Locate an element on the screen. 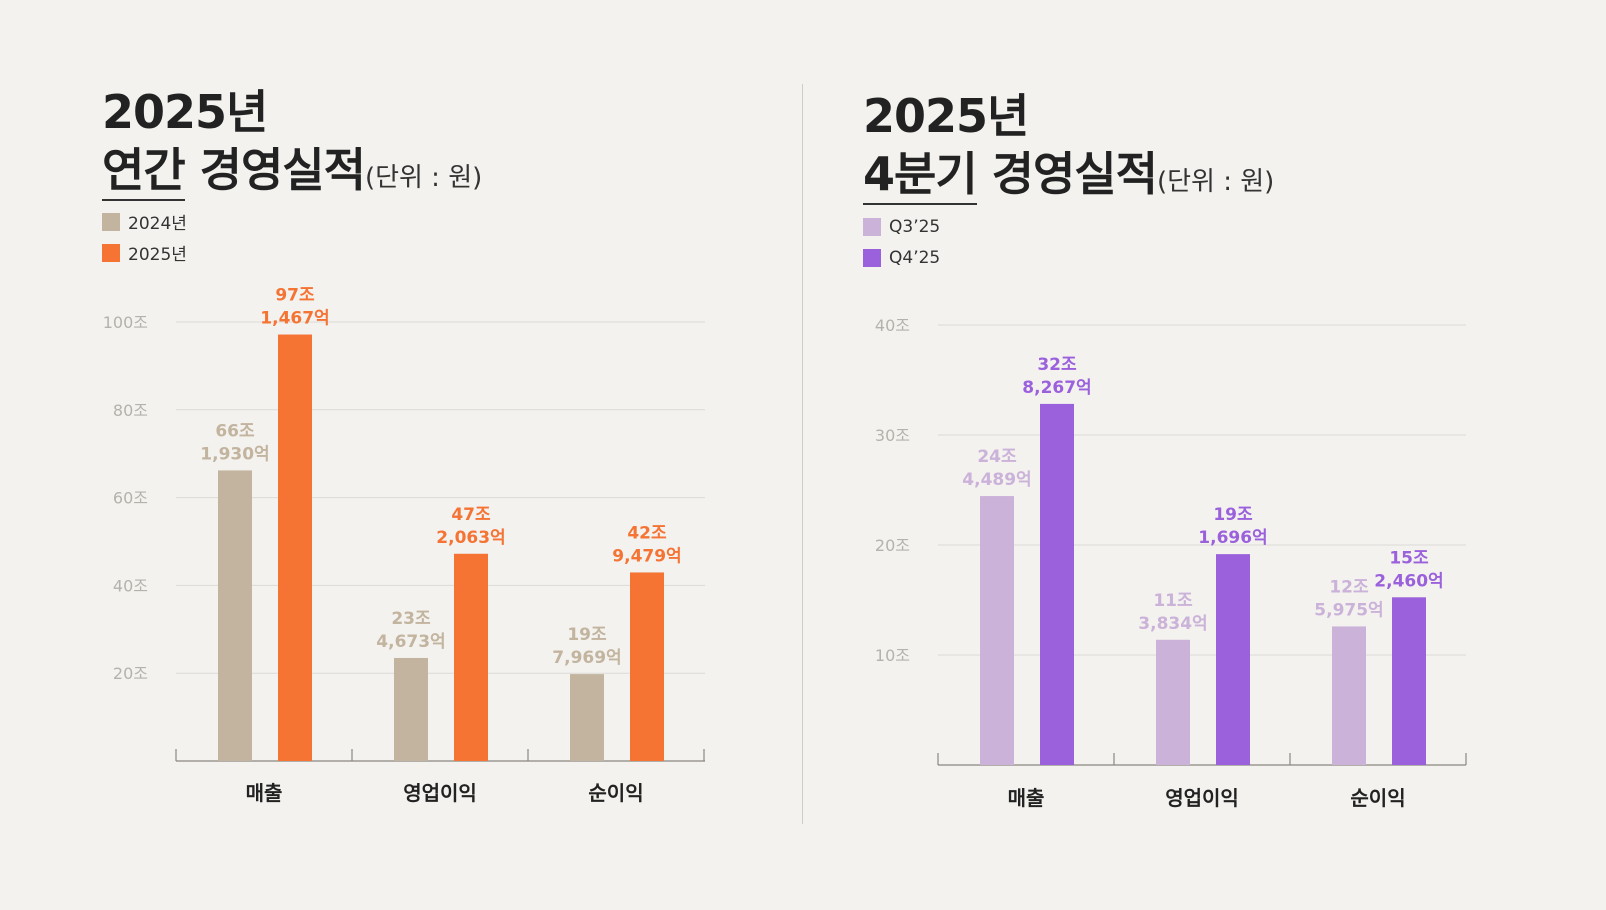  quarterly-legend: Q3’25 Q4’25 is located at coordinates (901, 242).